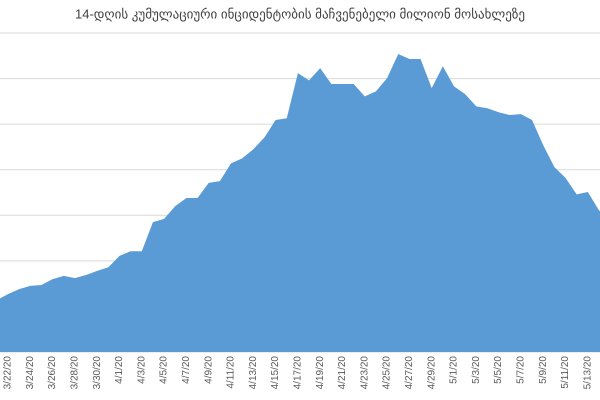 The width and height of the screenshot is (600, 400). I want to click on x-tick-label: 5/9/20, so click(543, 370).